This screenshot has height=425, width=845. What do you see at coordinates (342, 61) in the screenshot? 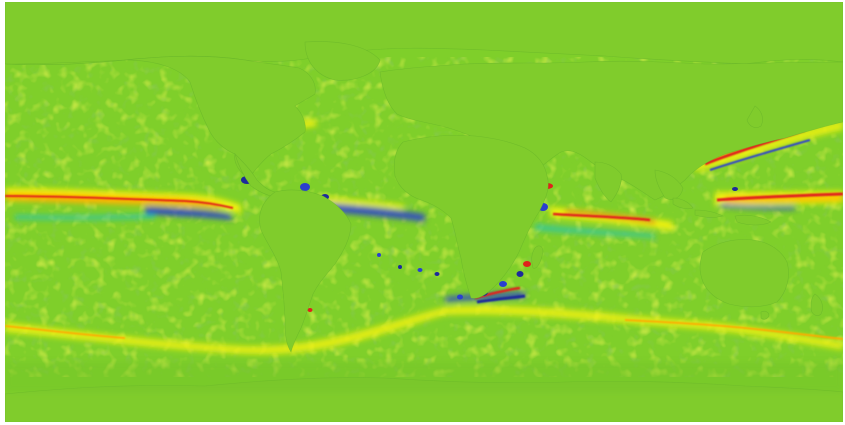
I see `greenland` at bounding box center [342, 61].